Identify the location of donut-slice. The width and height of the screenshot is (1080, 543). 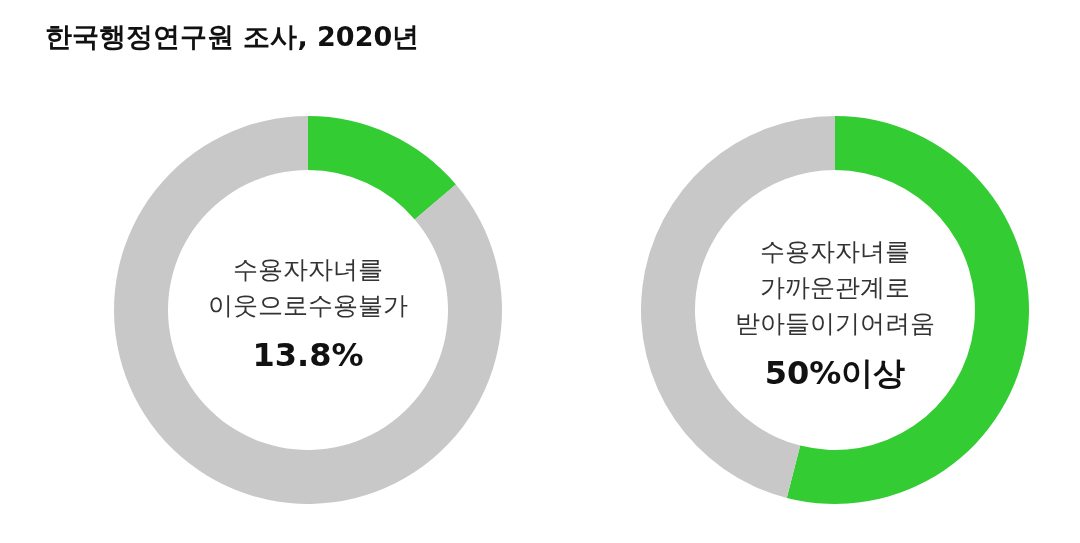
(382, 168).